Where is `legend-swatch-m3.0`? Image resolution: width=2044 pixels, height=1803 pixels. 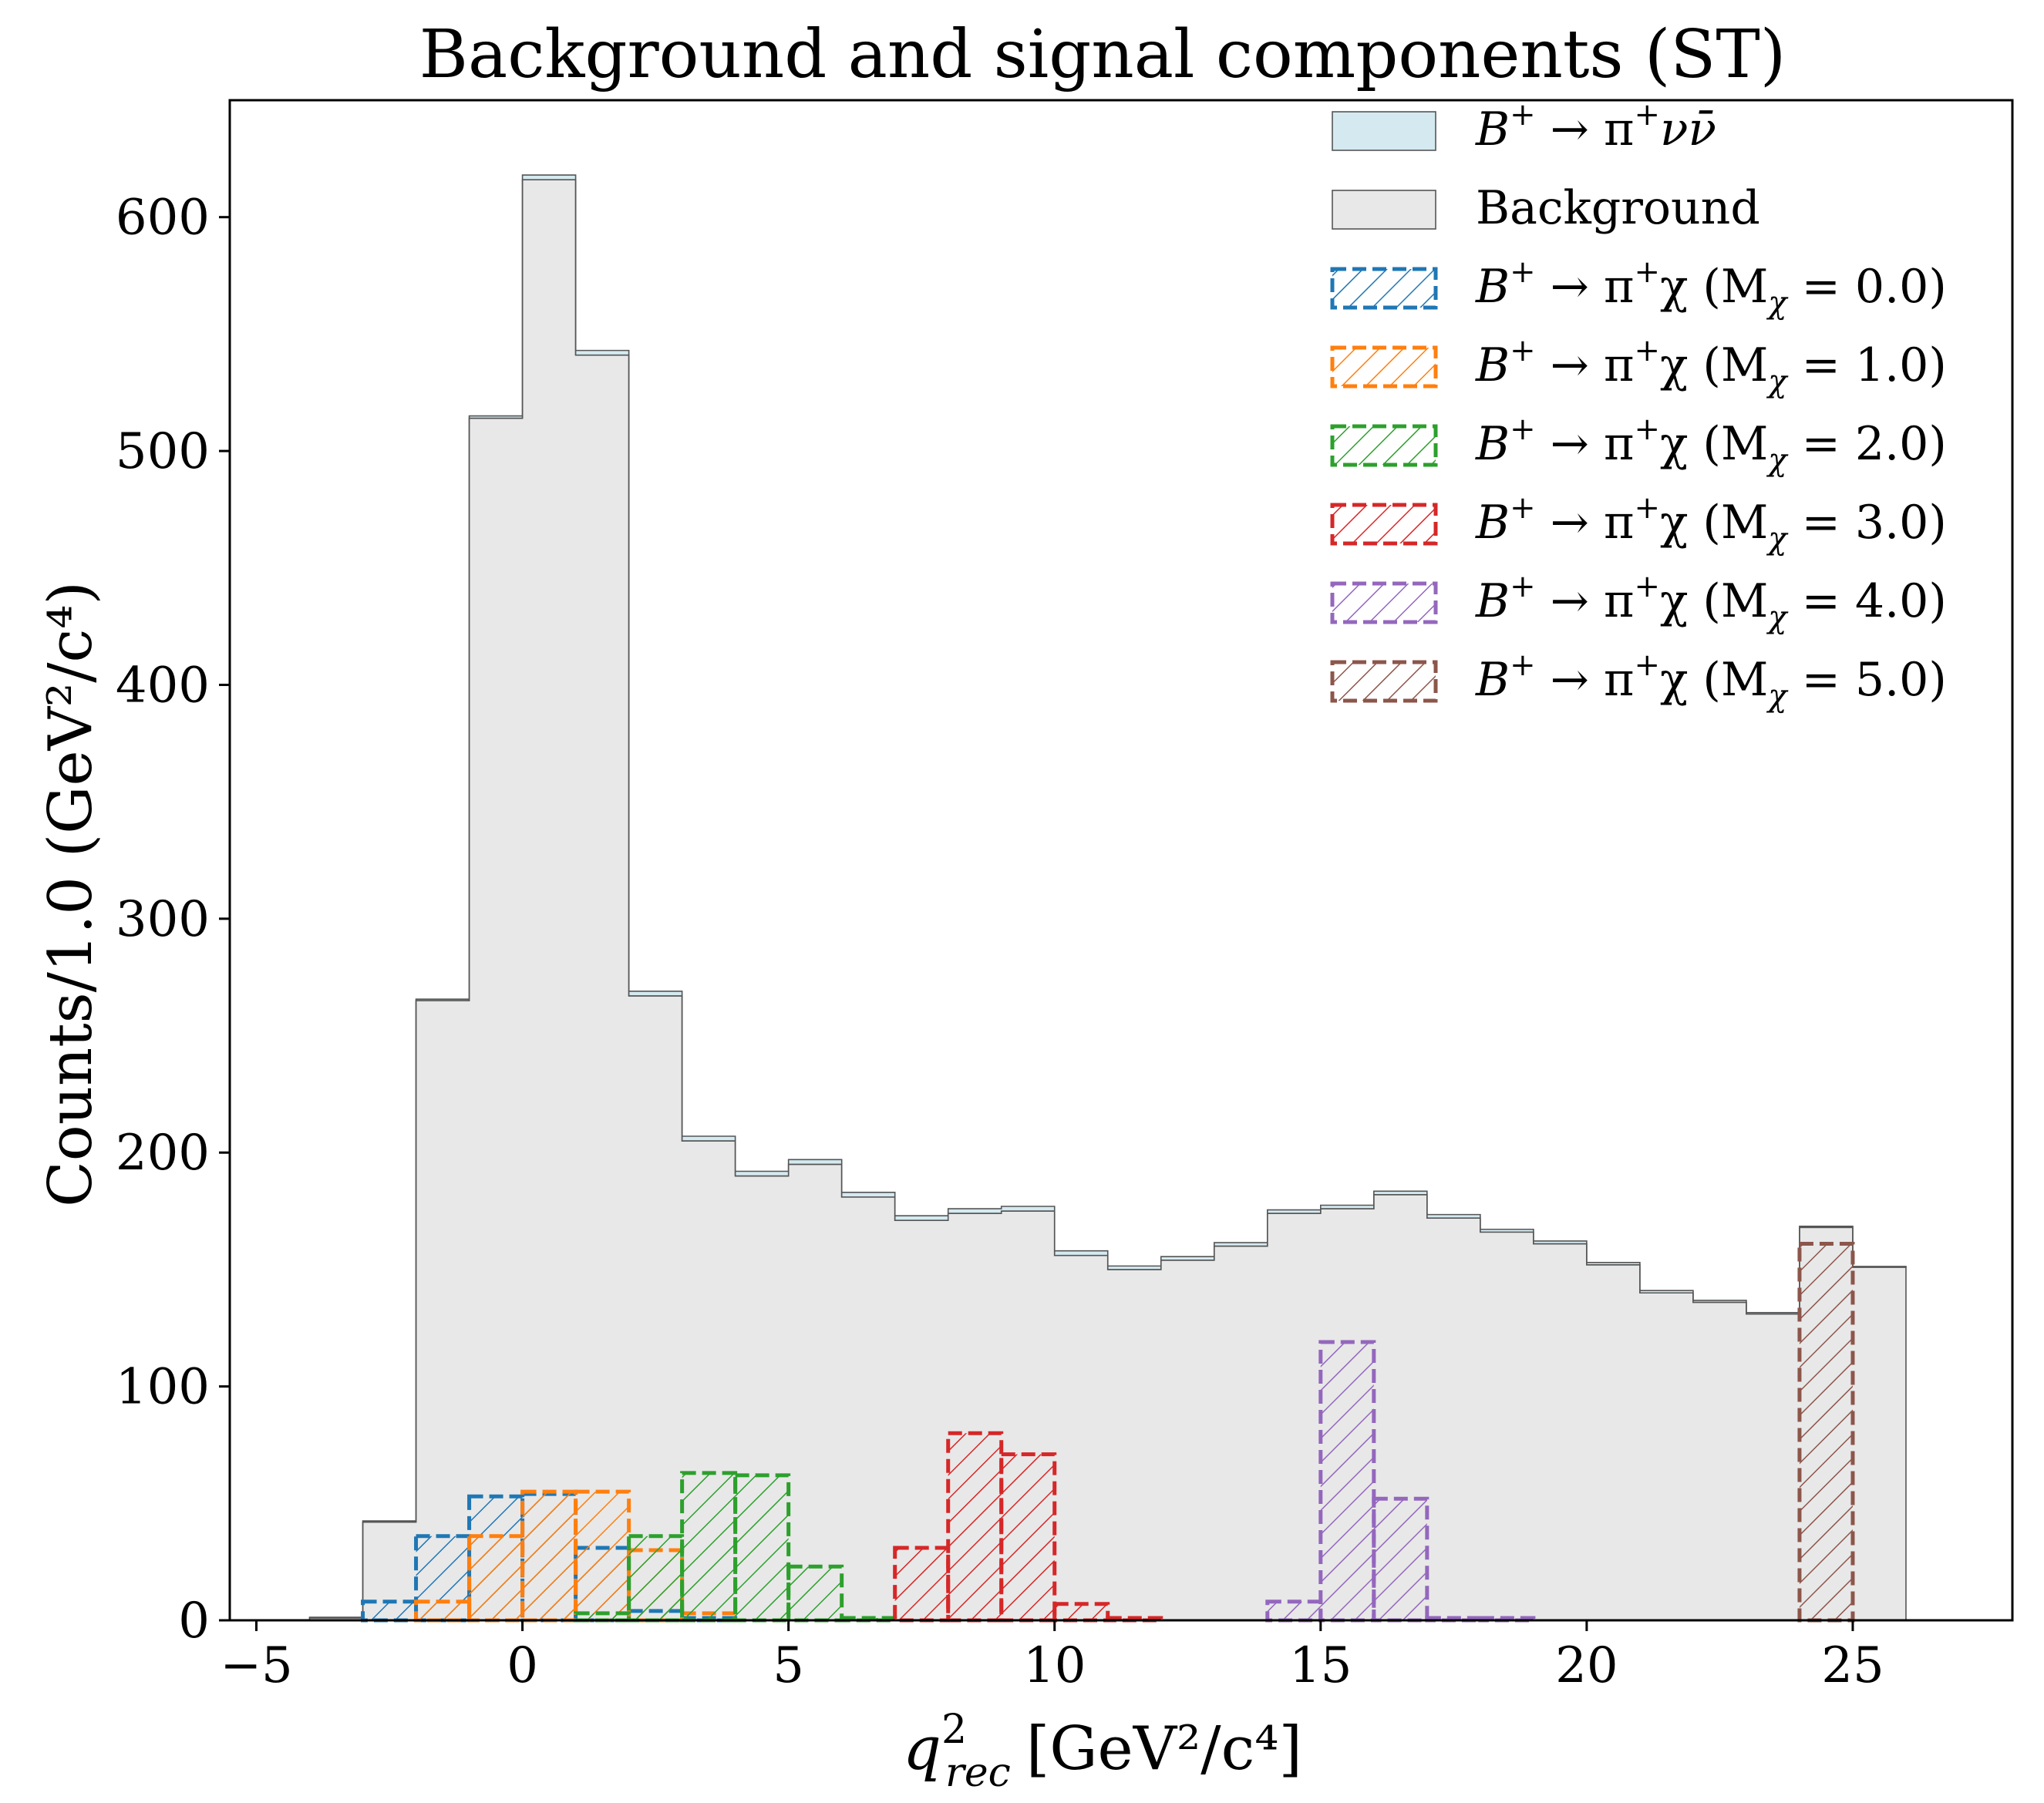 legend-swatch-m3.0 is located at coordinates (1384, 524).